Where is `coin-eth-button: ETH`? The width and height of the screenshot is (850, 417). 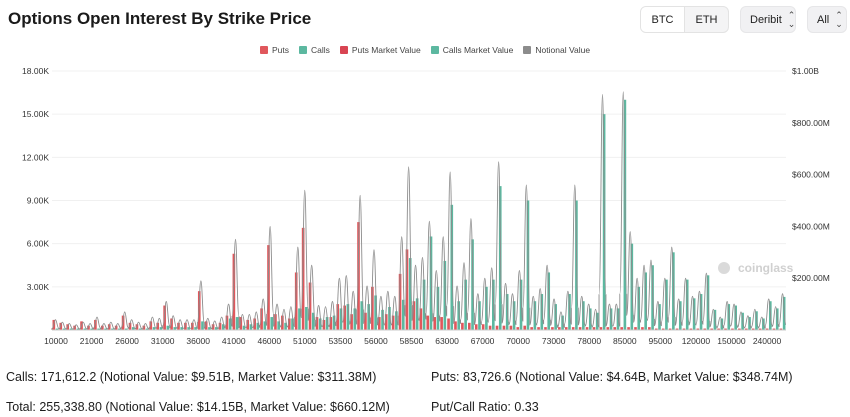 coin-eth-button: ETH is located at coordinates (706, 19).